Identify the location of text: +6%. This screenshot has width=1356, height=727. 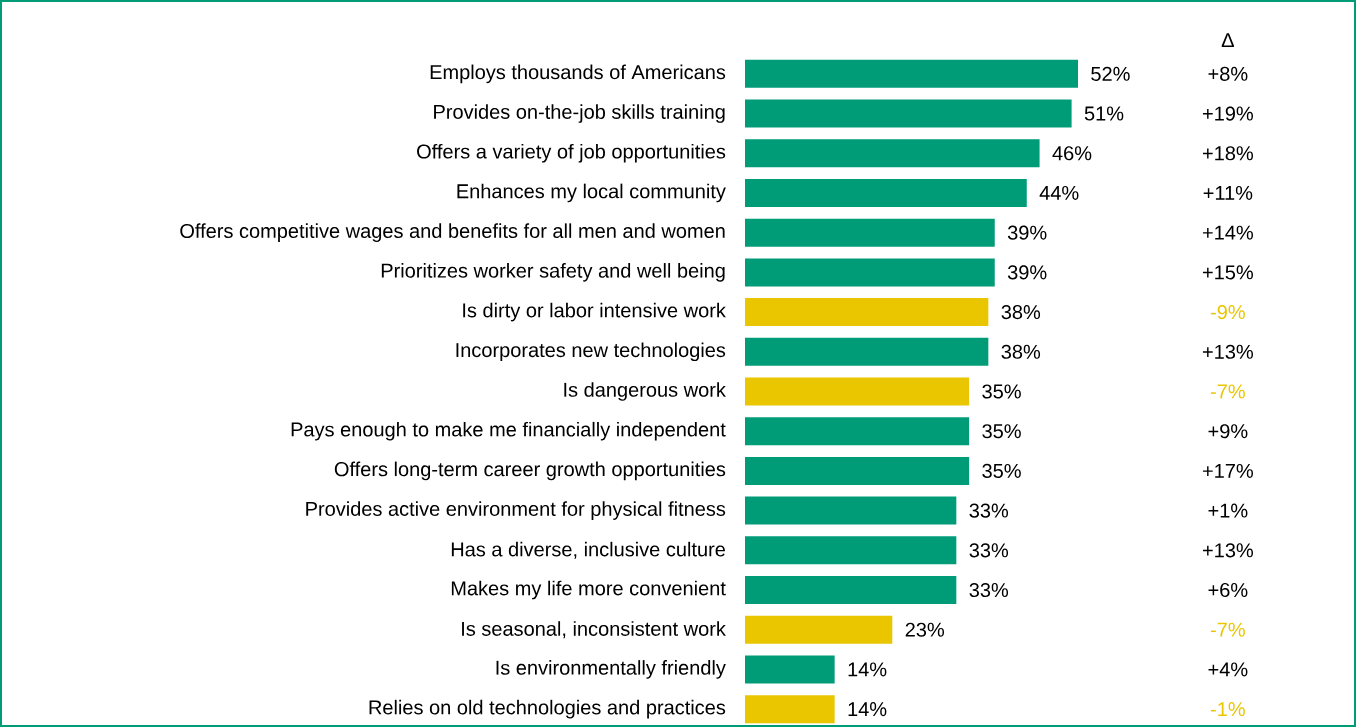
(1228, 590).